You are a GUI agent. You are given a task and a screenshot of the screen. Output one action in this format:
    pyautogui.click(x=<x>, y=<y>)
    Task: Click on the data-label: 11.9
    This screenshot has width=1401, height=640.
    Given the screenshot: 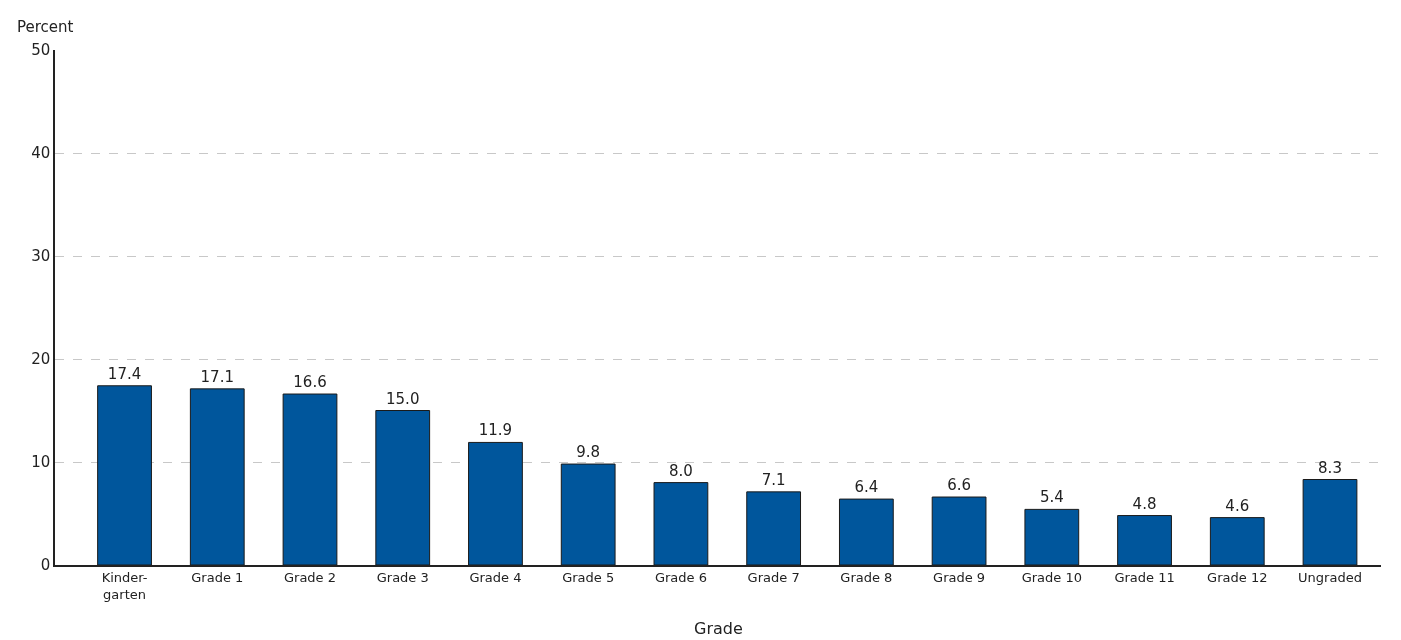 What is the action you would take?
    pyautogui.click(x=495, y=430)
    